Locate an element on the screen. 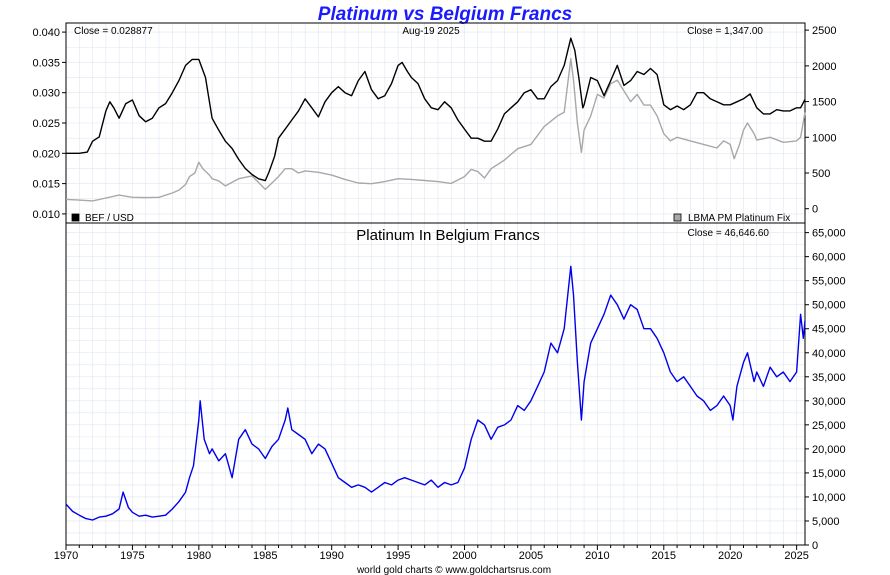 This screenshot has width=890, height=575. y-tick-label: 0.030 is located at coordinates (46, 94).